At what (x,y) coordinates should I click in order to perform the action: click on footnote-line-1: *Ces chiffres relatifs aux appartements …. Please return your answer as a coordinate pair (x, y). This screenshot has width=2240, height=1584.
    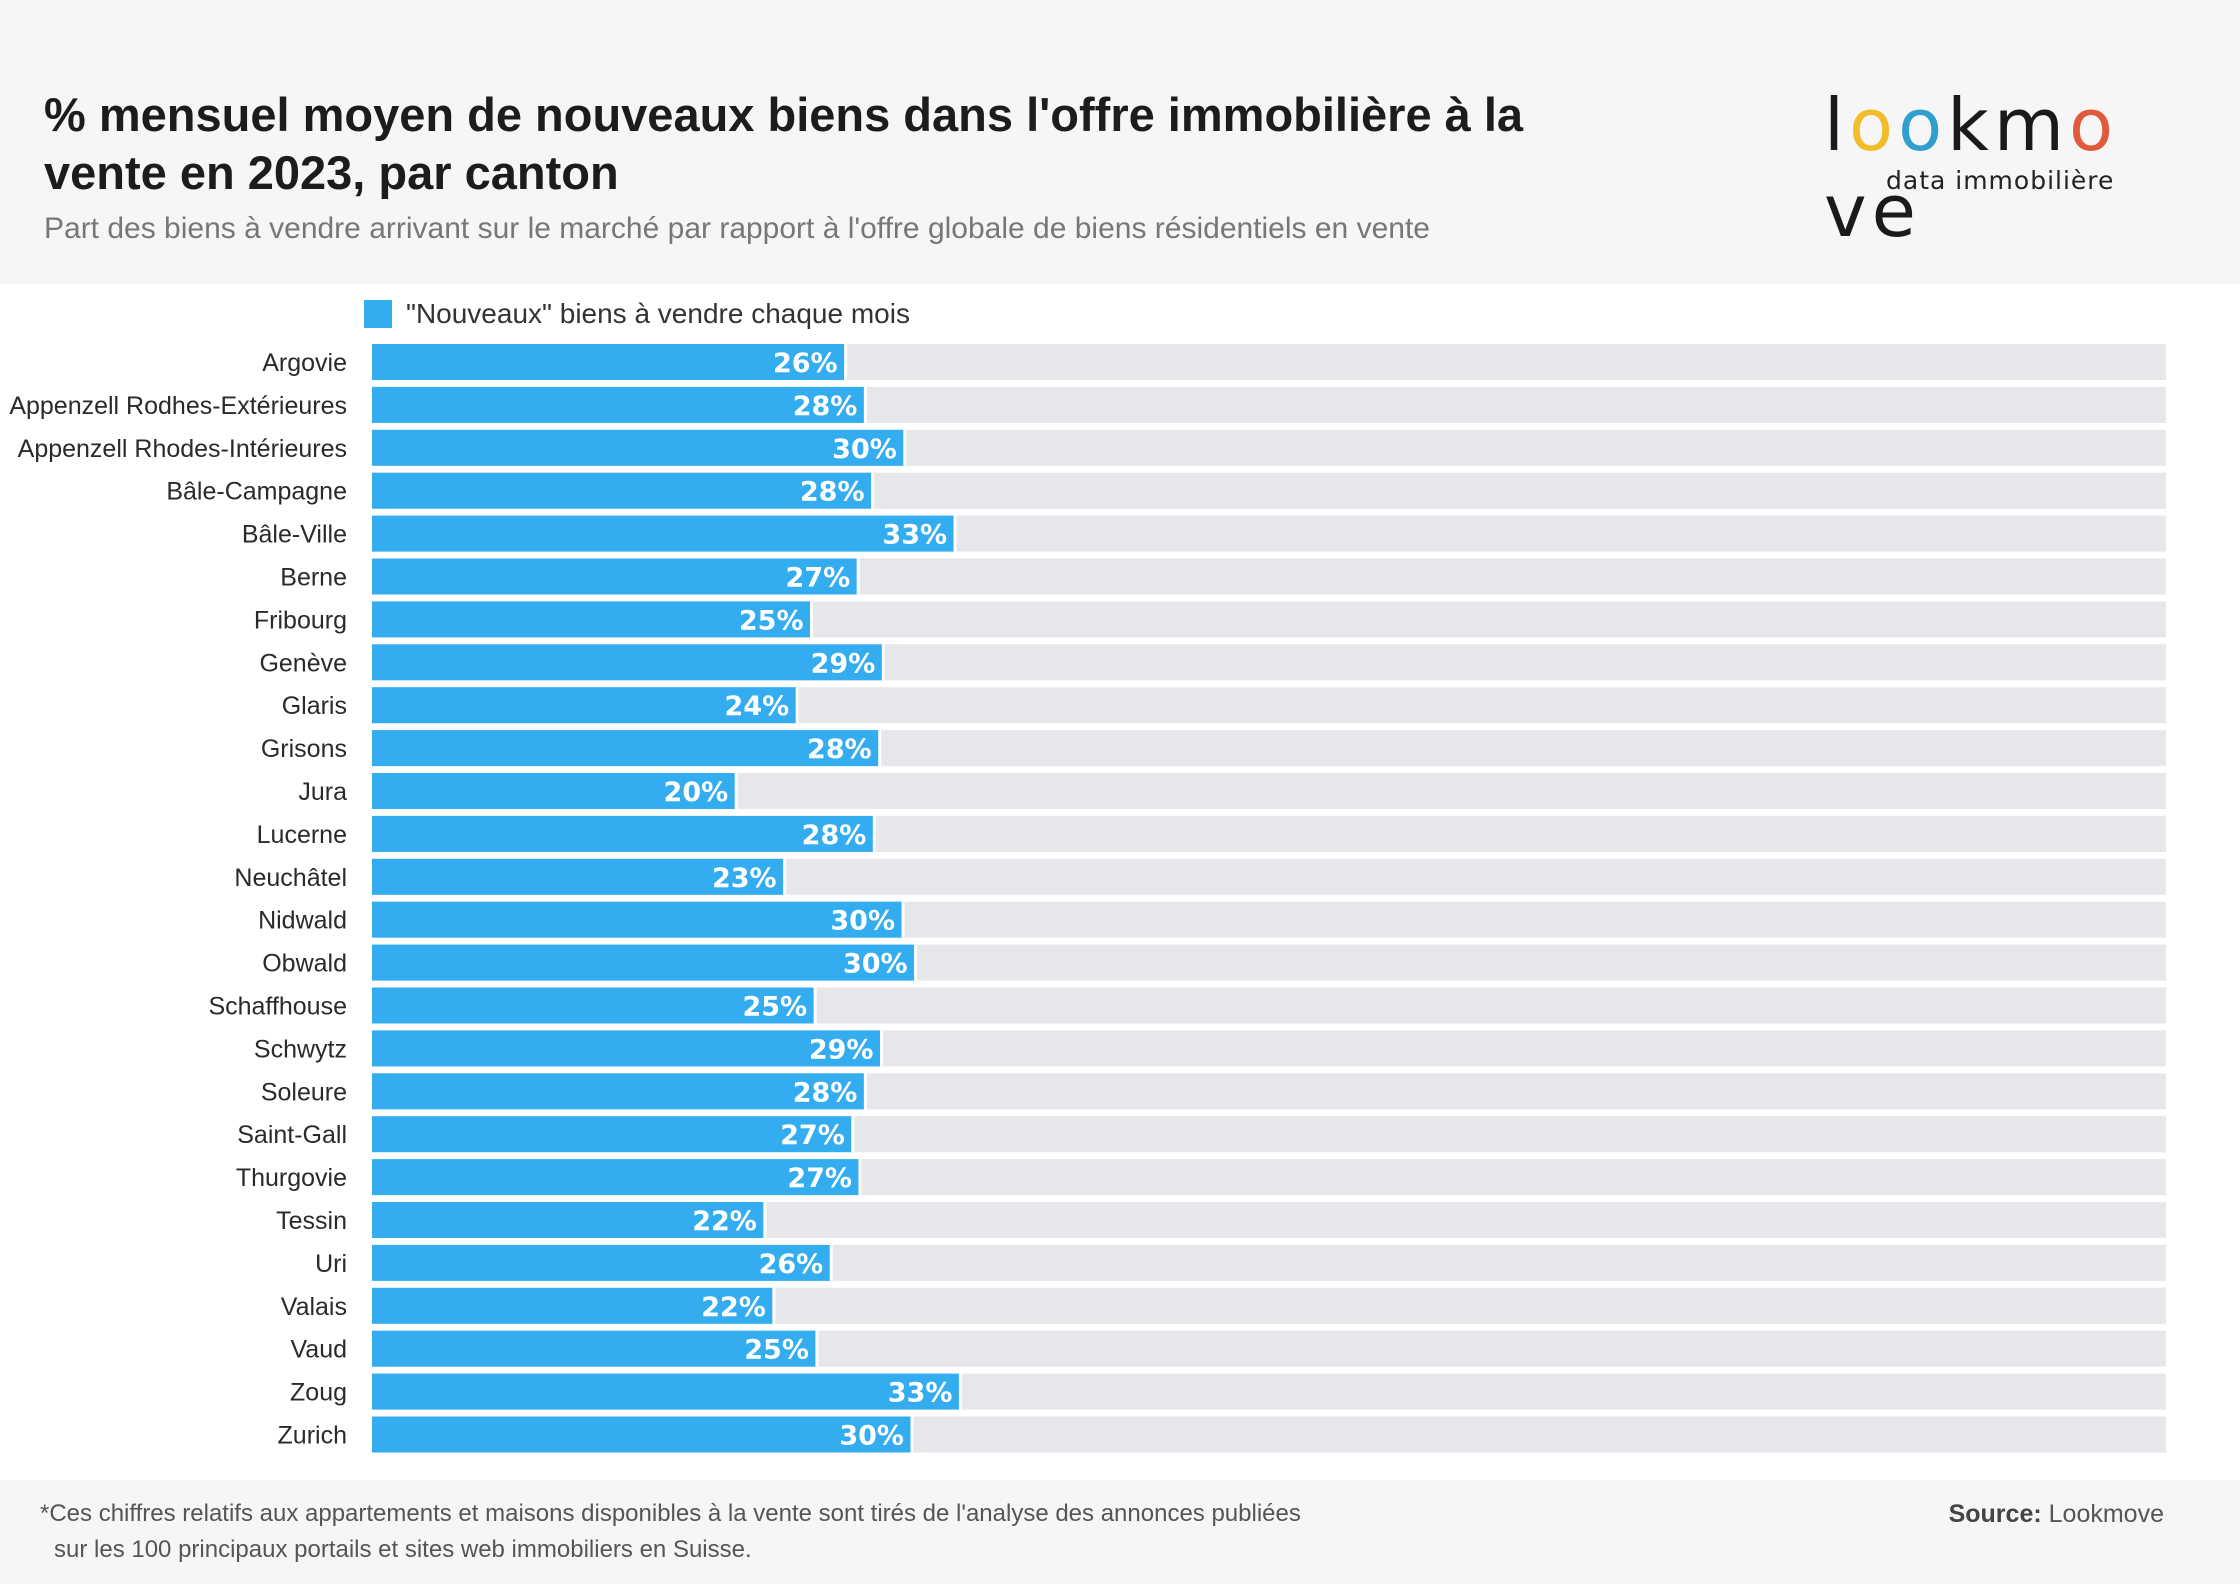
    Looking at the image, I should click on (670, 1513).